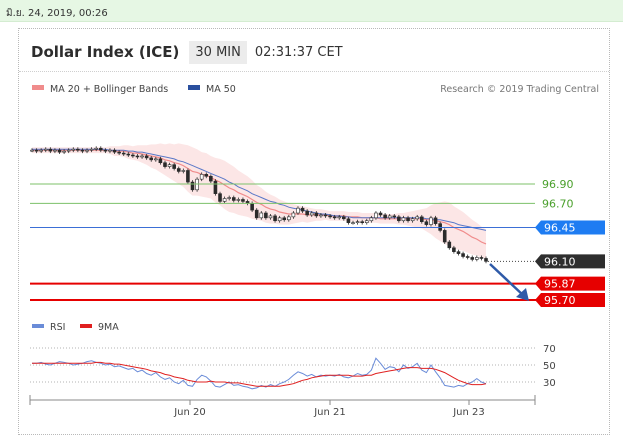 The height and width of the screenshot is (442, 623). What do you see at coordinates (549, 366) in the screenshot?
I see `rsi-tick-label: 50` at bounding box center [549, 366].